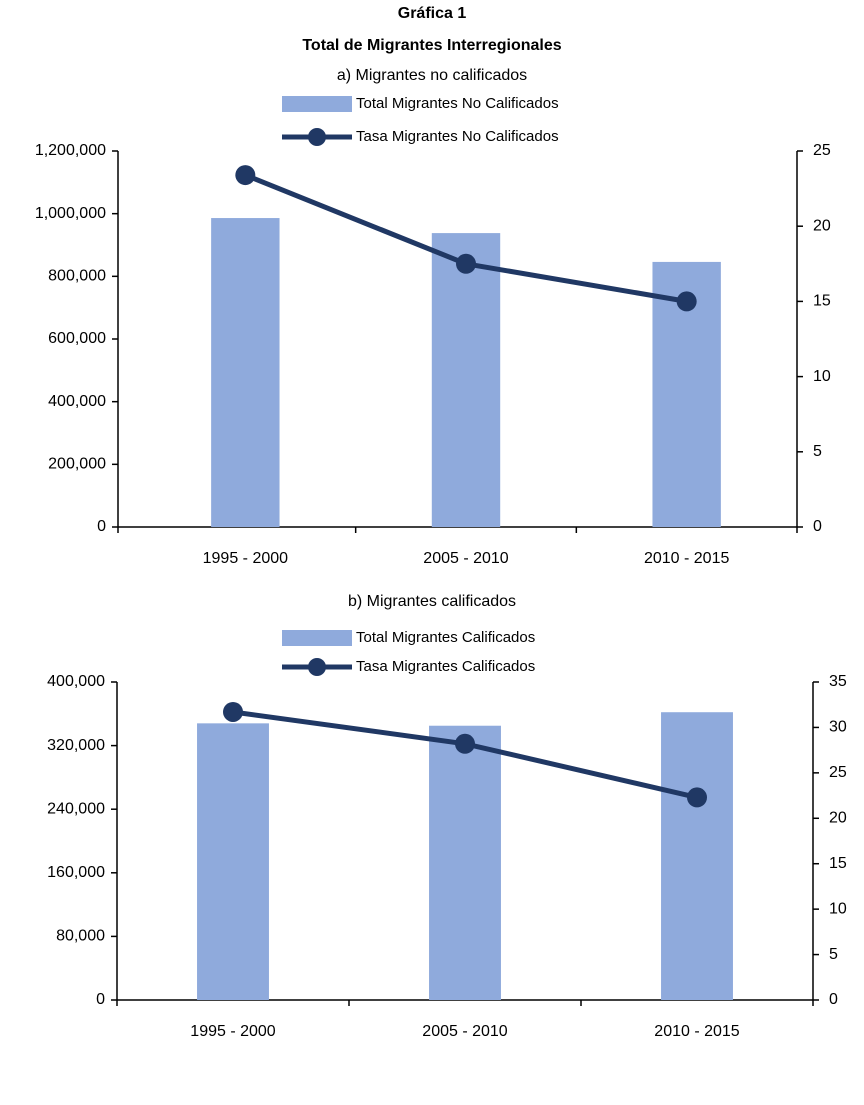  I want to click on y2-tick-label: 30, so click(838, 727).